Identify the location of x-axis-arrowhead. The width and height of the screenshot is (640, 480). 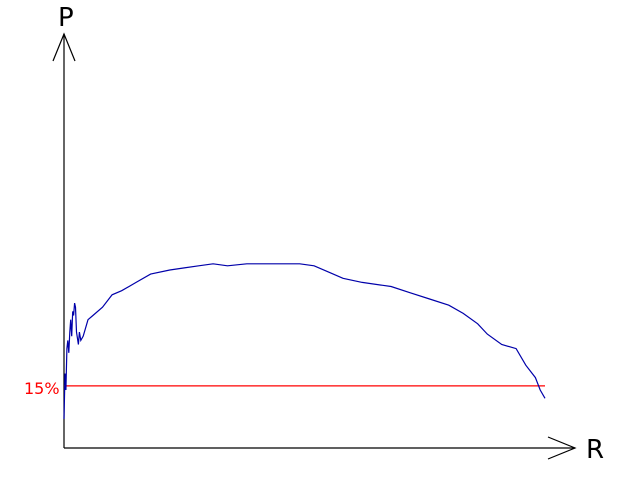
(562, 448).